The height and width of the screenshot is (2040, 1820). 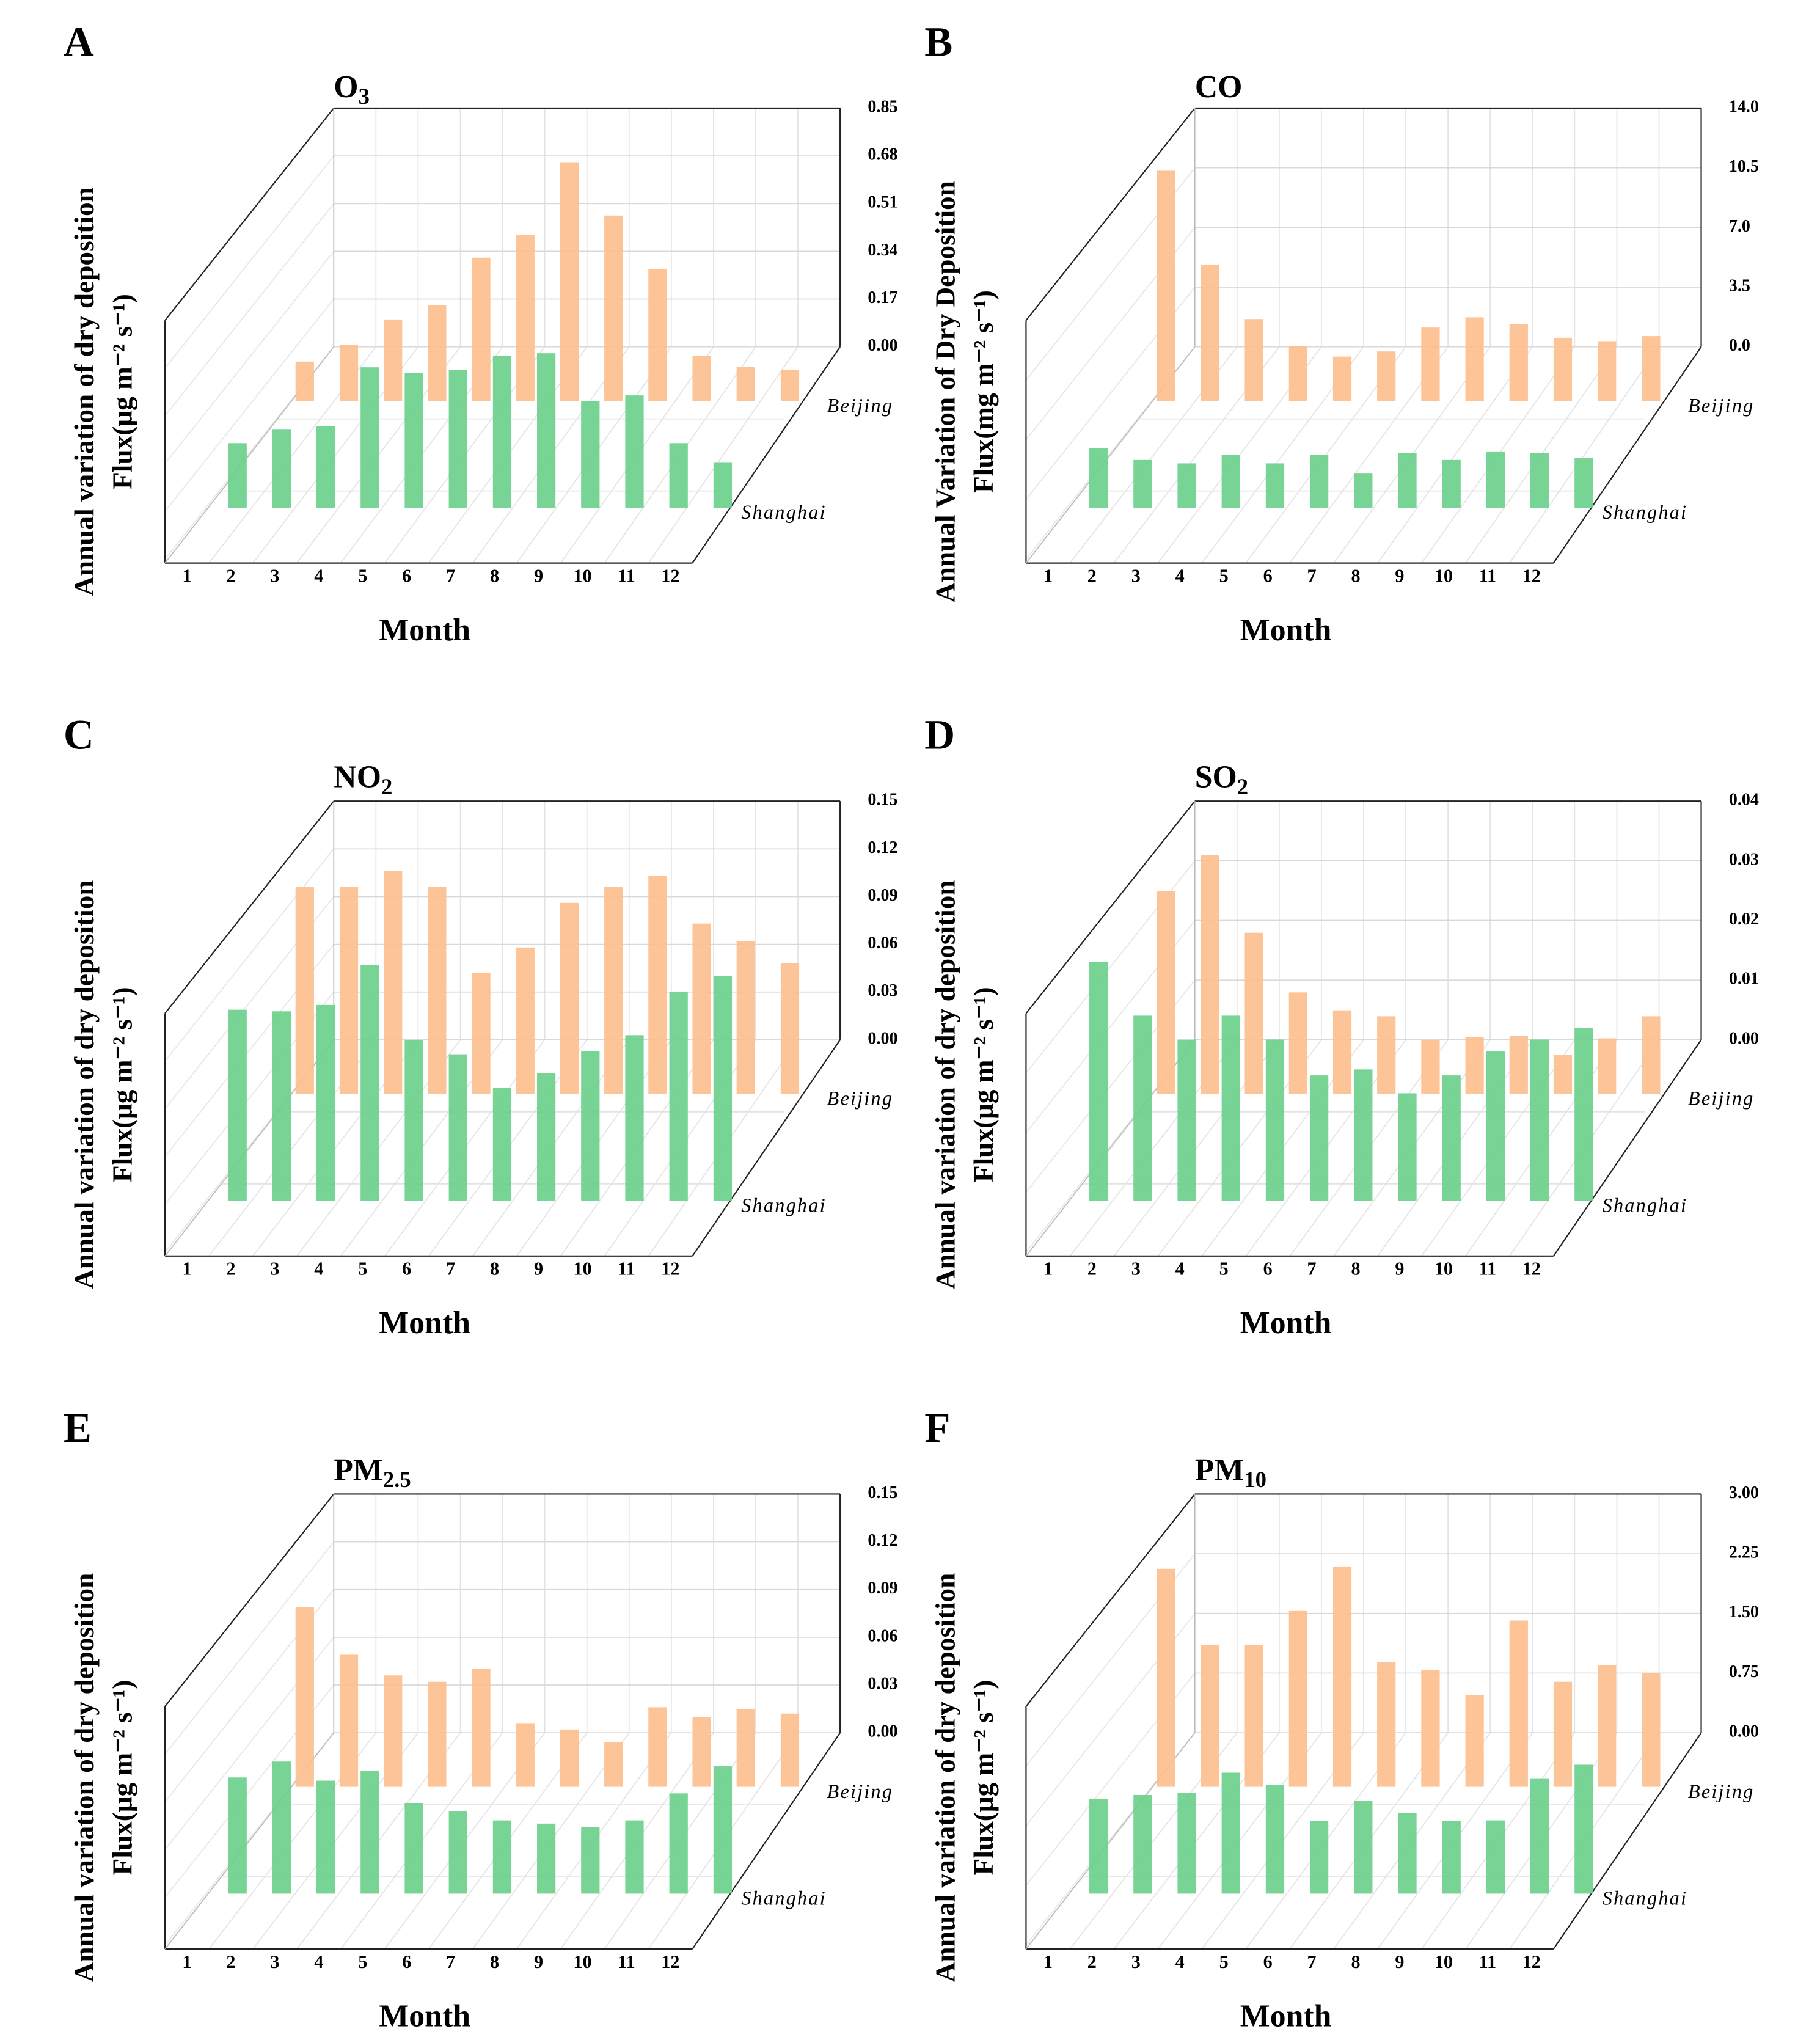 I want to click on y-tick-label: 0.12, so click(x=882, y=847).